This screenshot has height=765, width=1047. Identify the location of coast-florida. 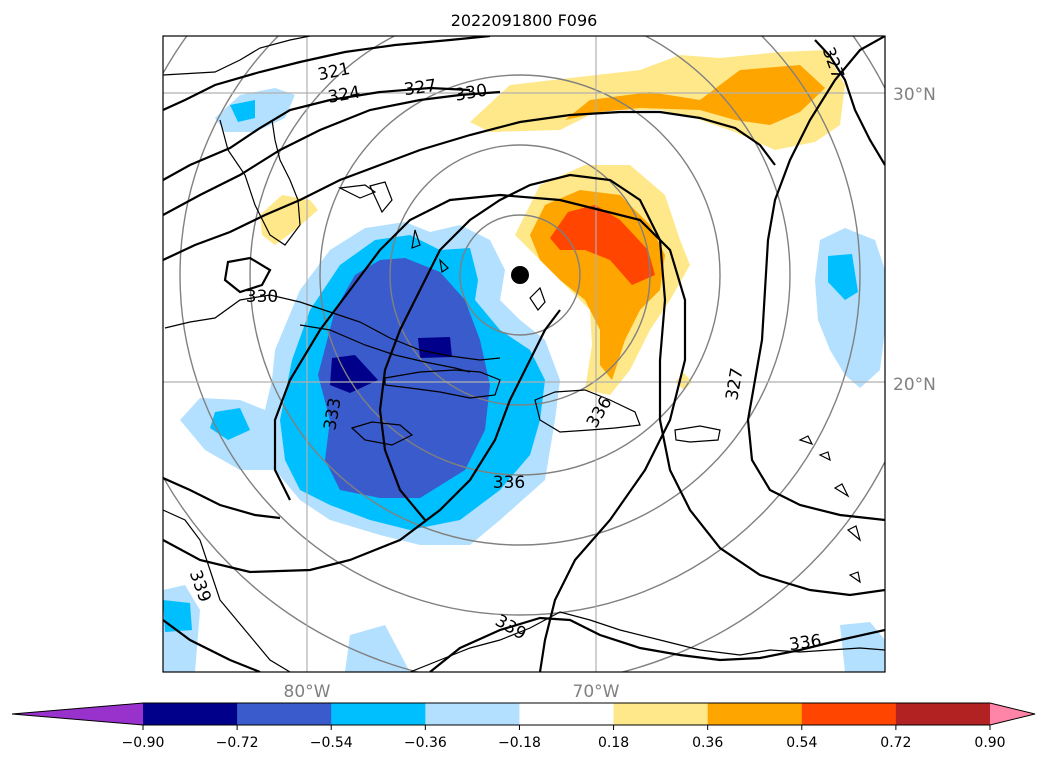
(260, 182).